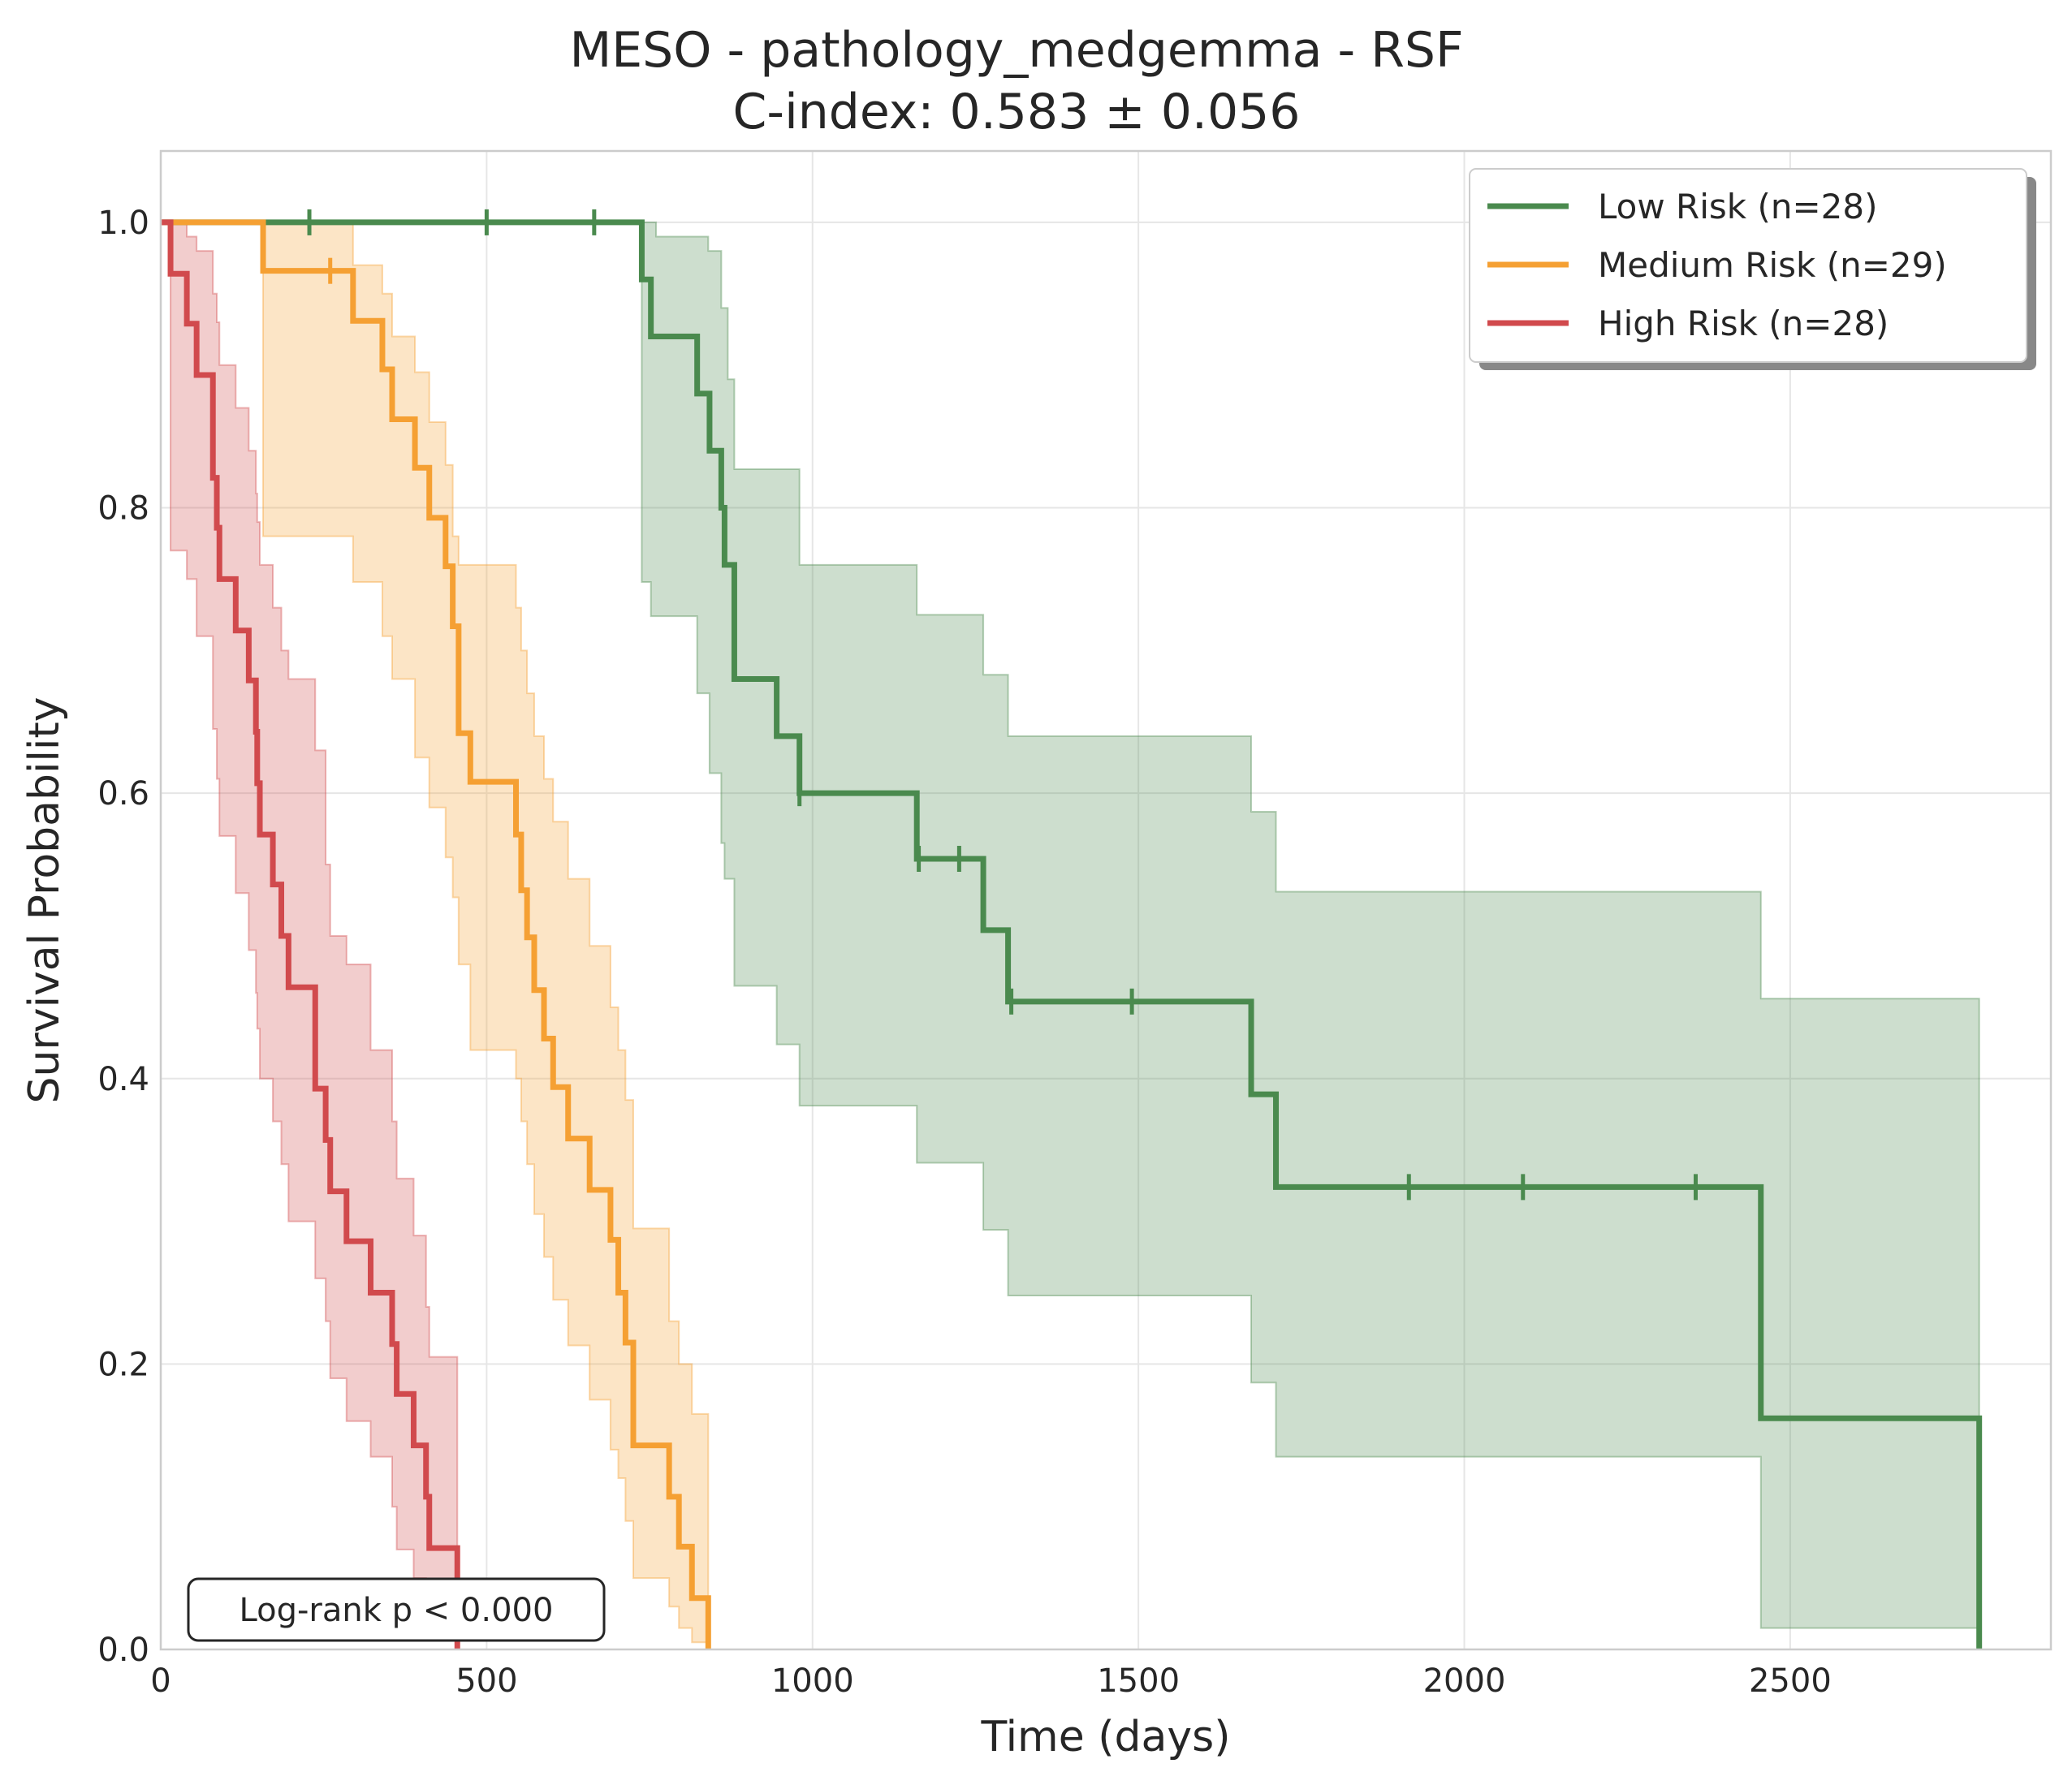 This screenshot has width=2072, height=1785. I want to click on logrank-box, so click(396, 1610).